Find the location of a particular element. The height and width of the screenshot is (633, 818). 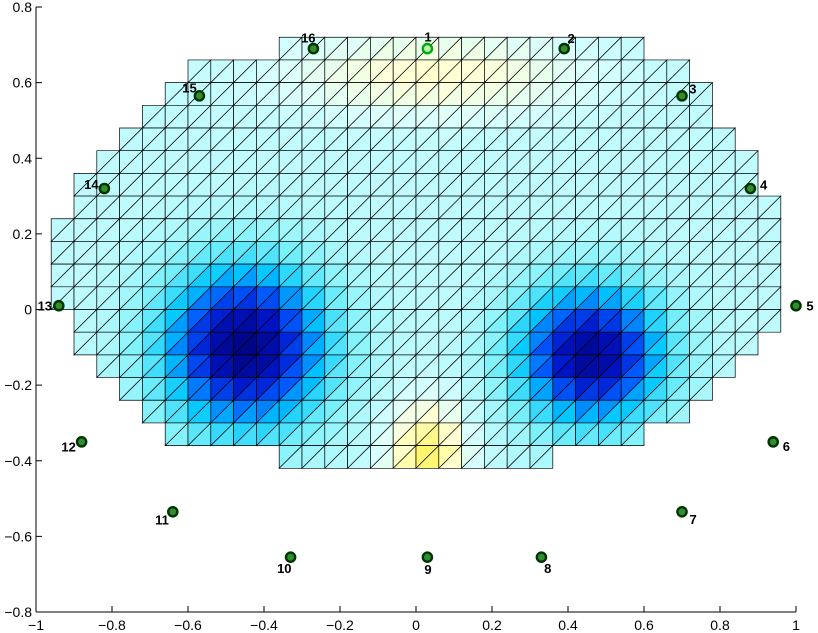

x-tick-label: 1 is located at coordinates (796, 625).